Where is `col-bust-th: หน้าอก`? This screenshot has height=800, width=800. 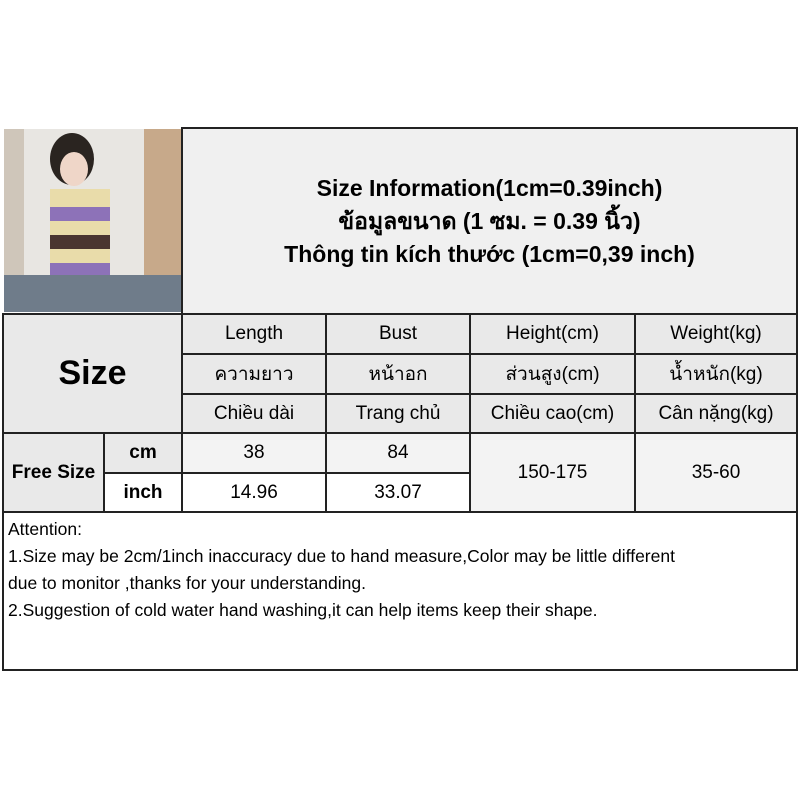 col-bust-th: หน้าอก is located at coordinates (398, 374).